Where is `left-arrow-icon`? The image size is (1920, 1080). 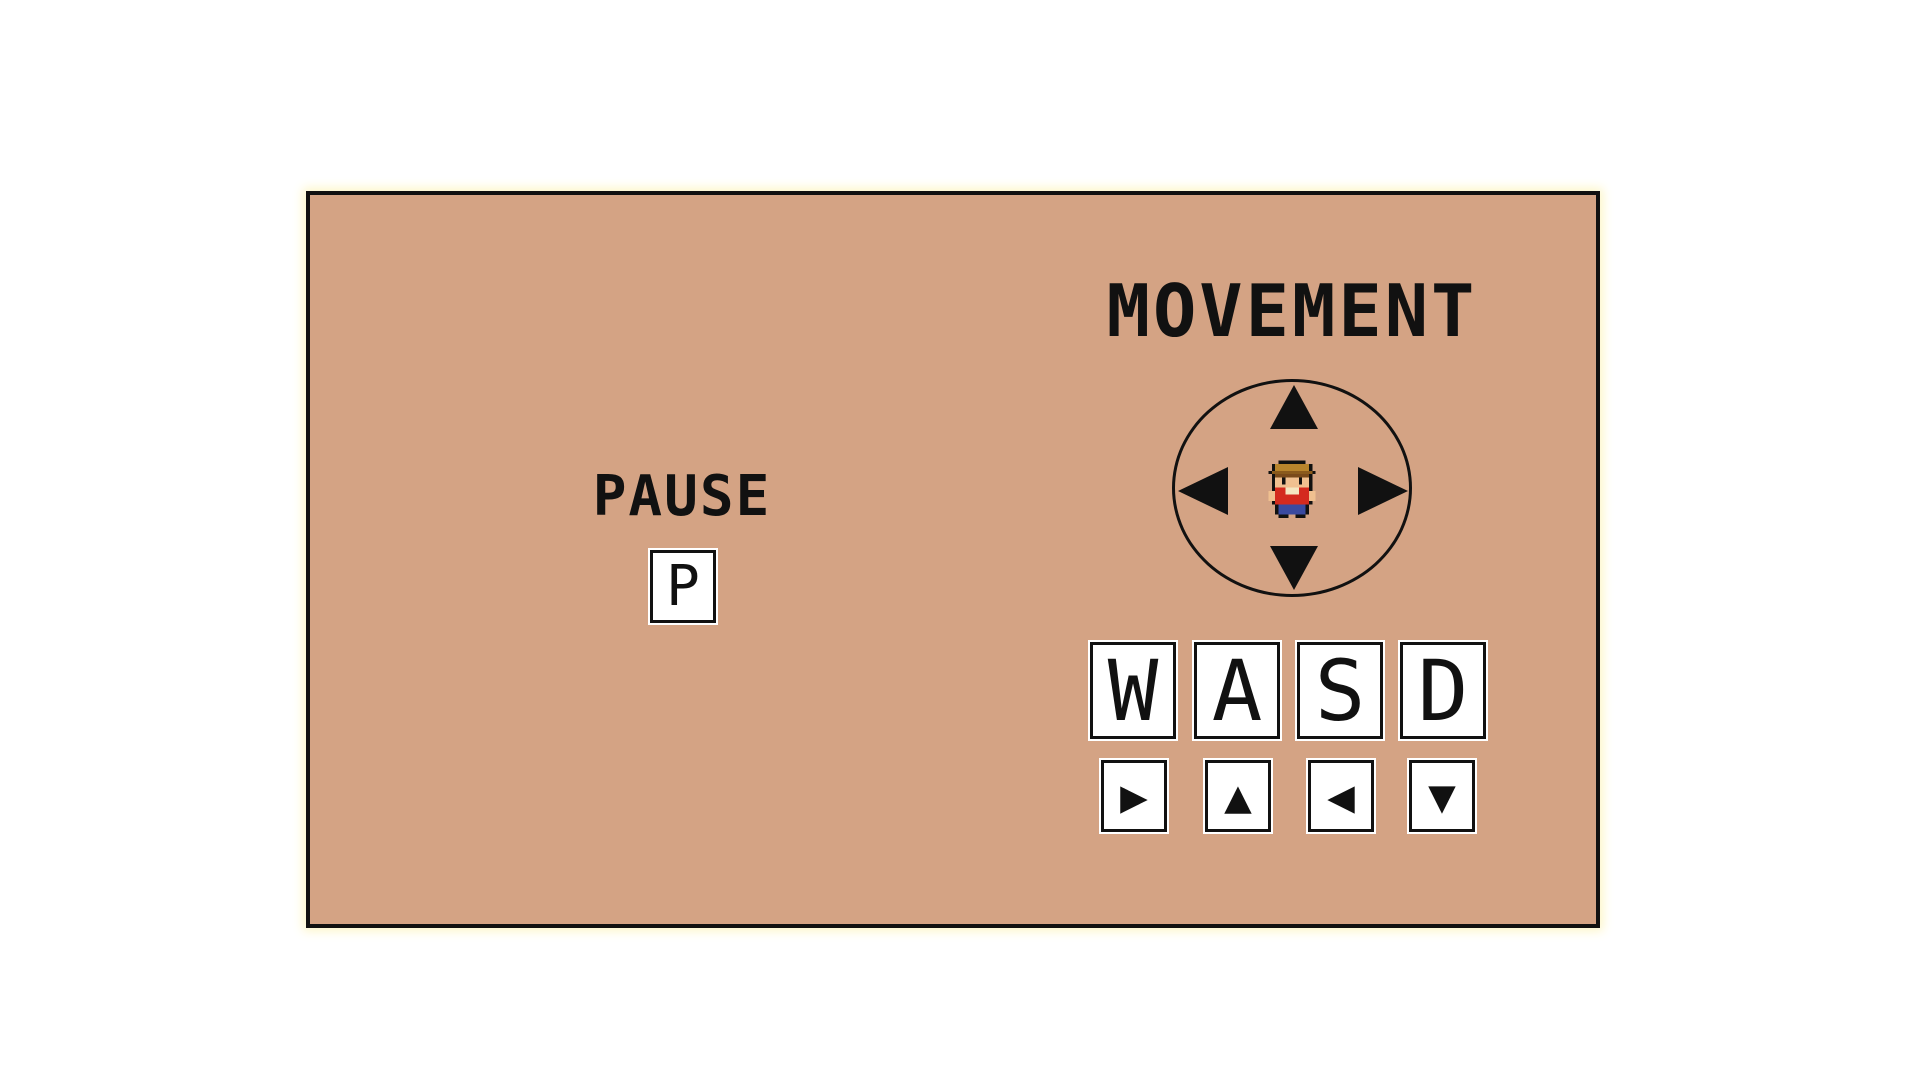
left-arrow-icon is located at coordinates (1203, 491).